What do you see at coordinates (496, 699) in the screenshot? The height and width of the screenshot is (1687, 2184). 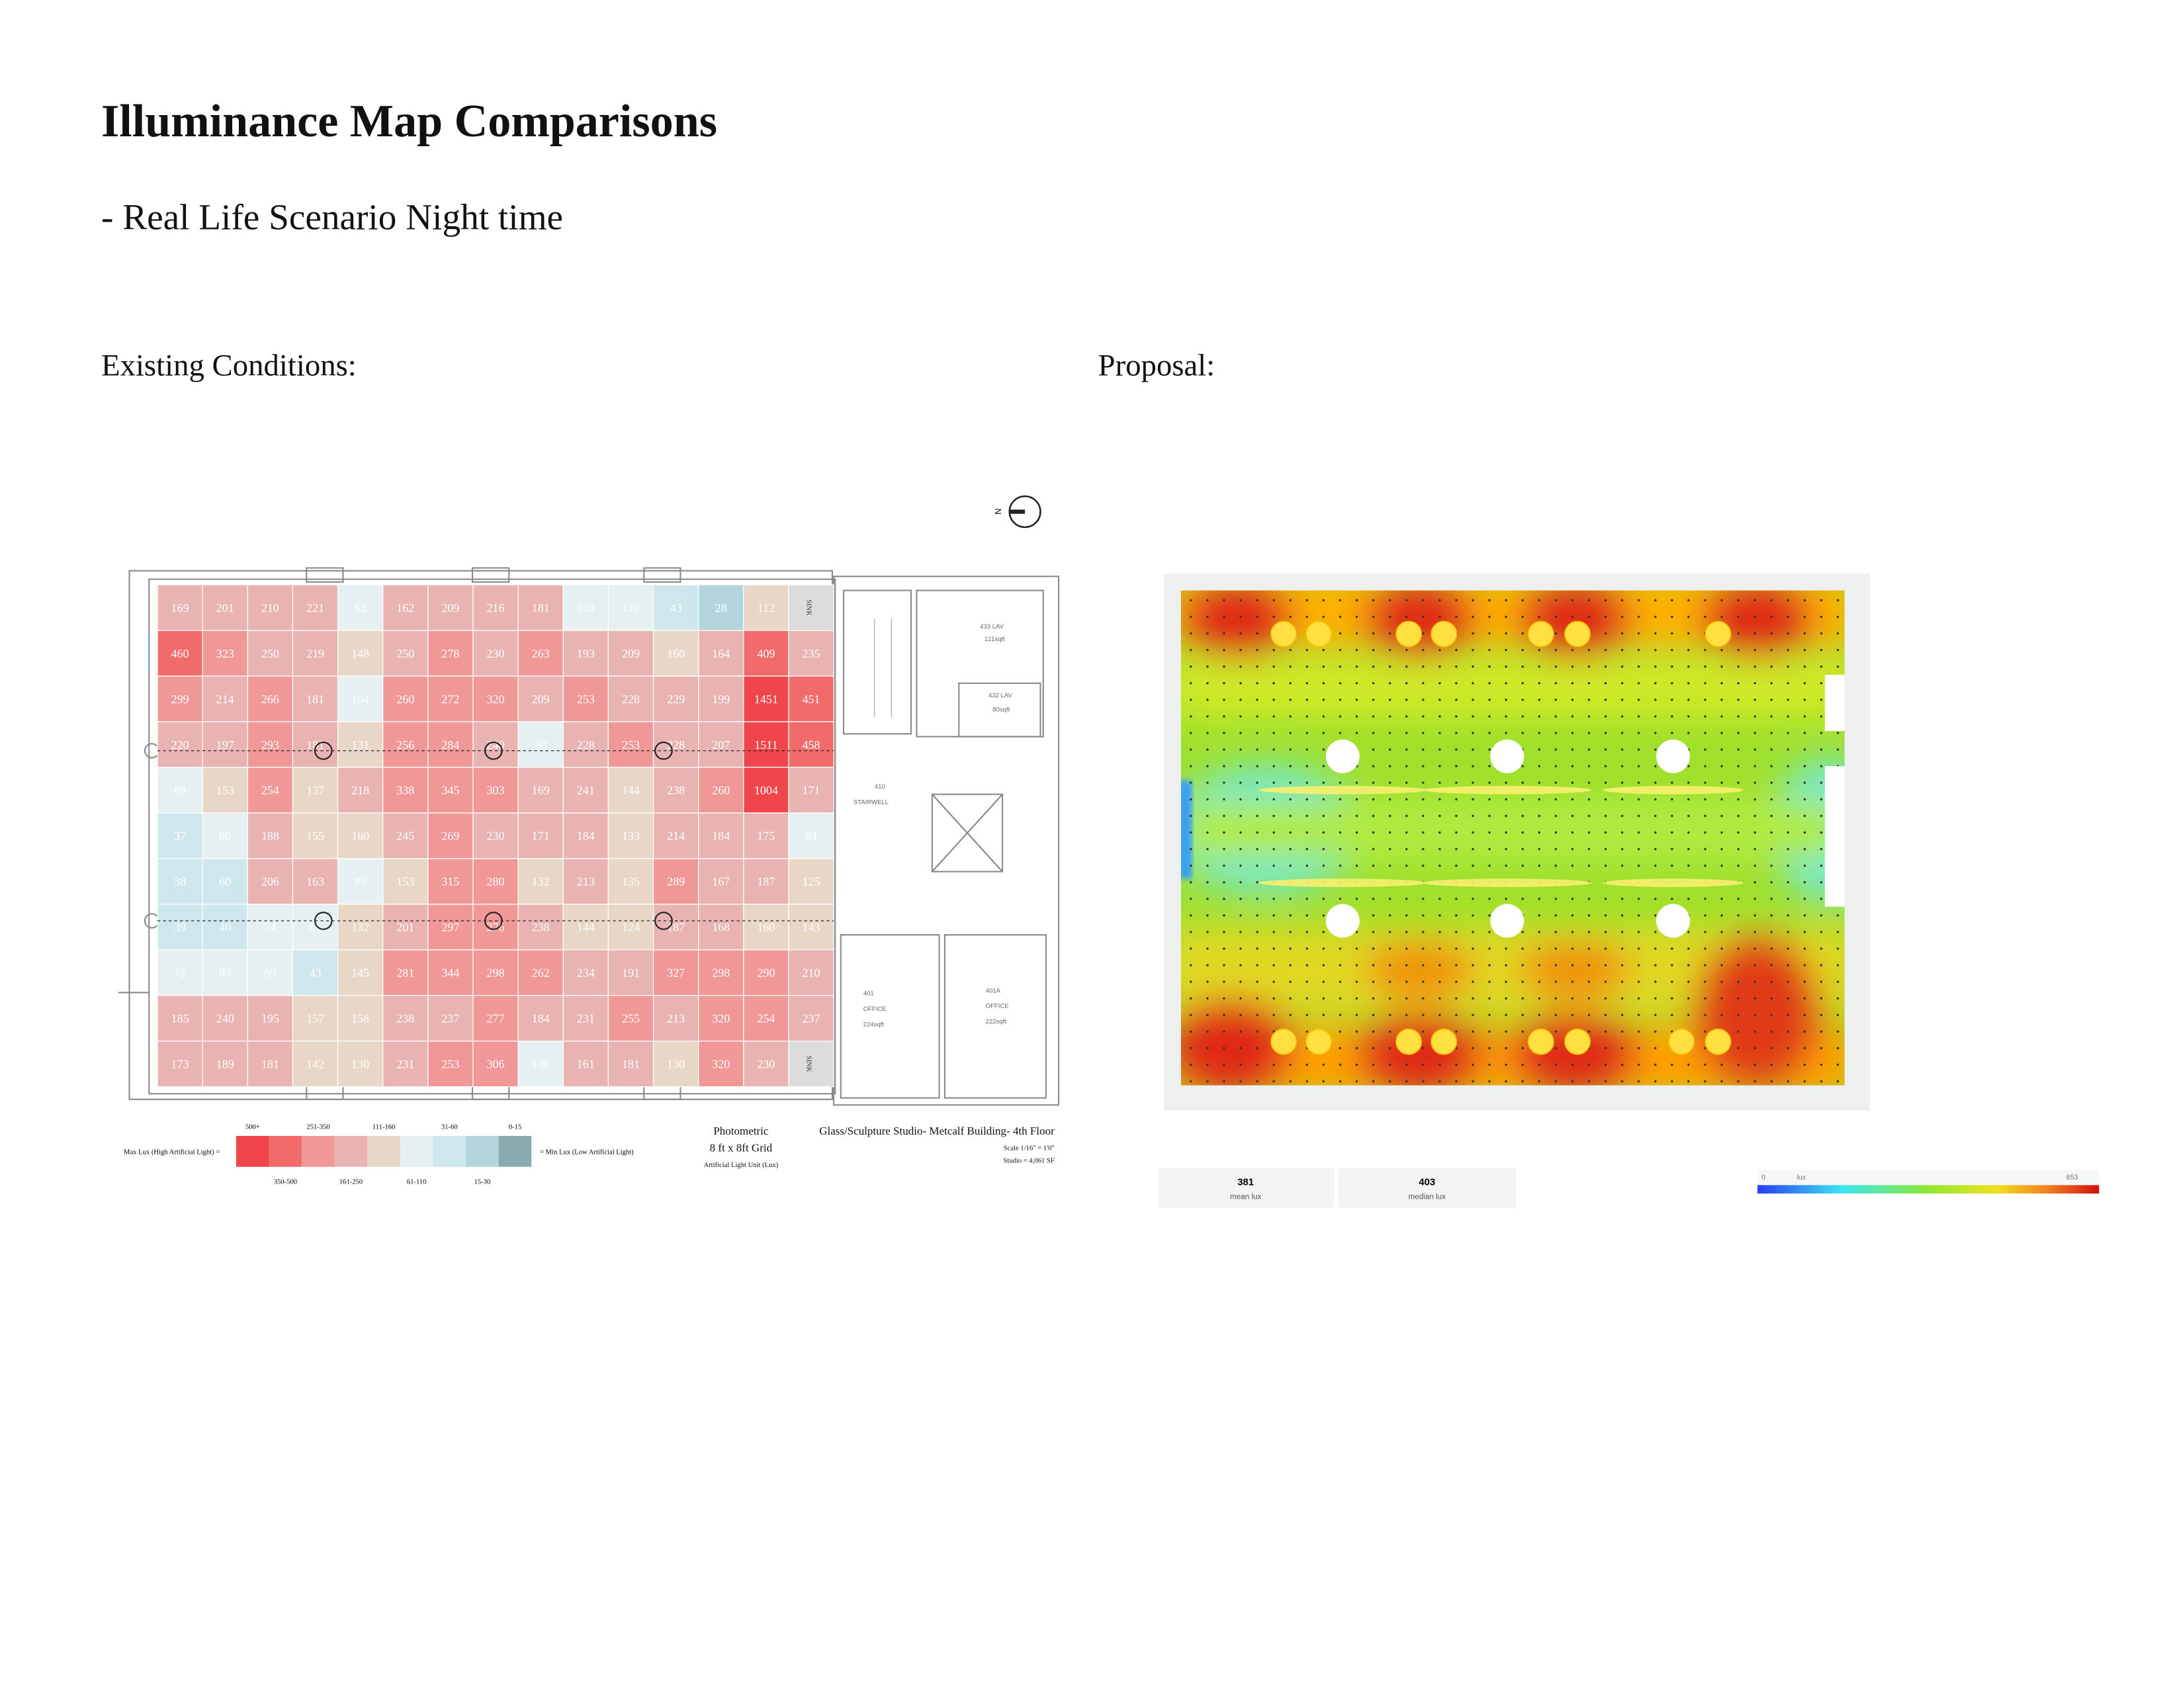 I see `cell-value: 320` at bounding box center [496, 699].